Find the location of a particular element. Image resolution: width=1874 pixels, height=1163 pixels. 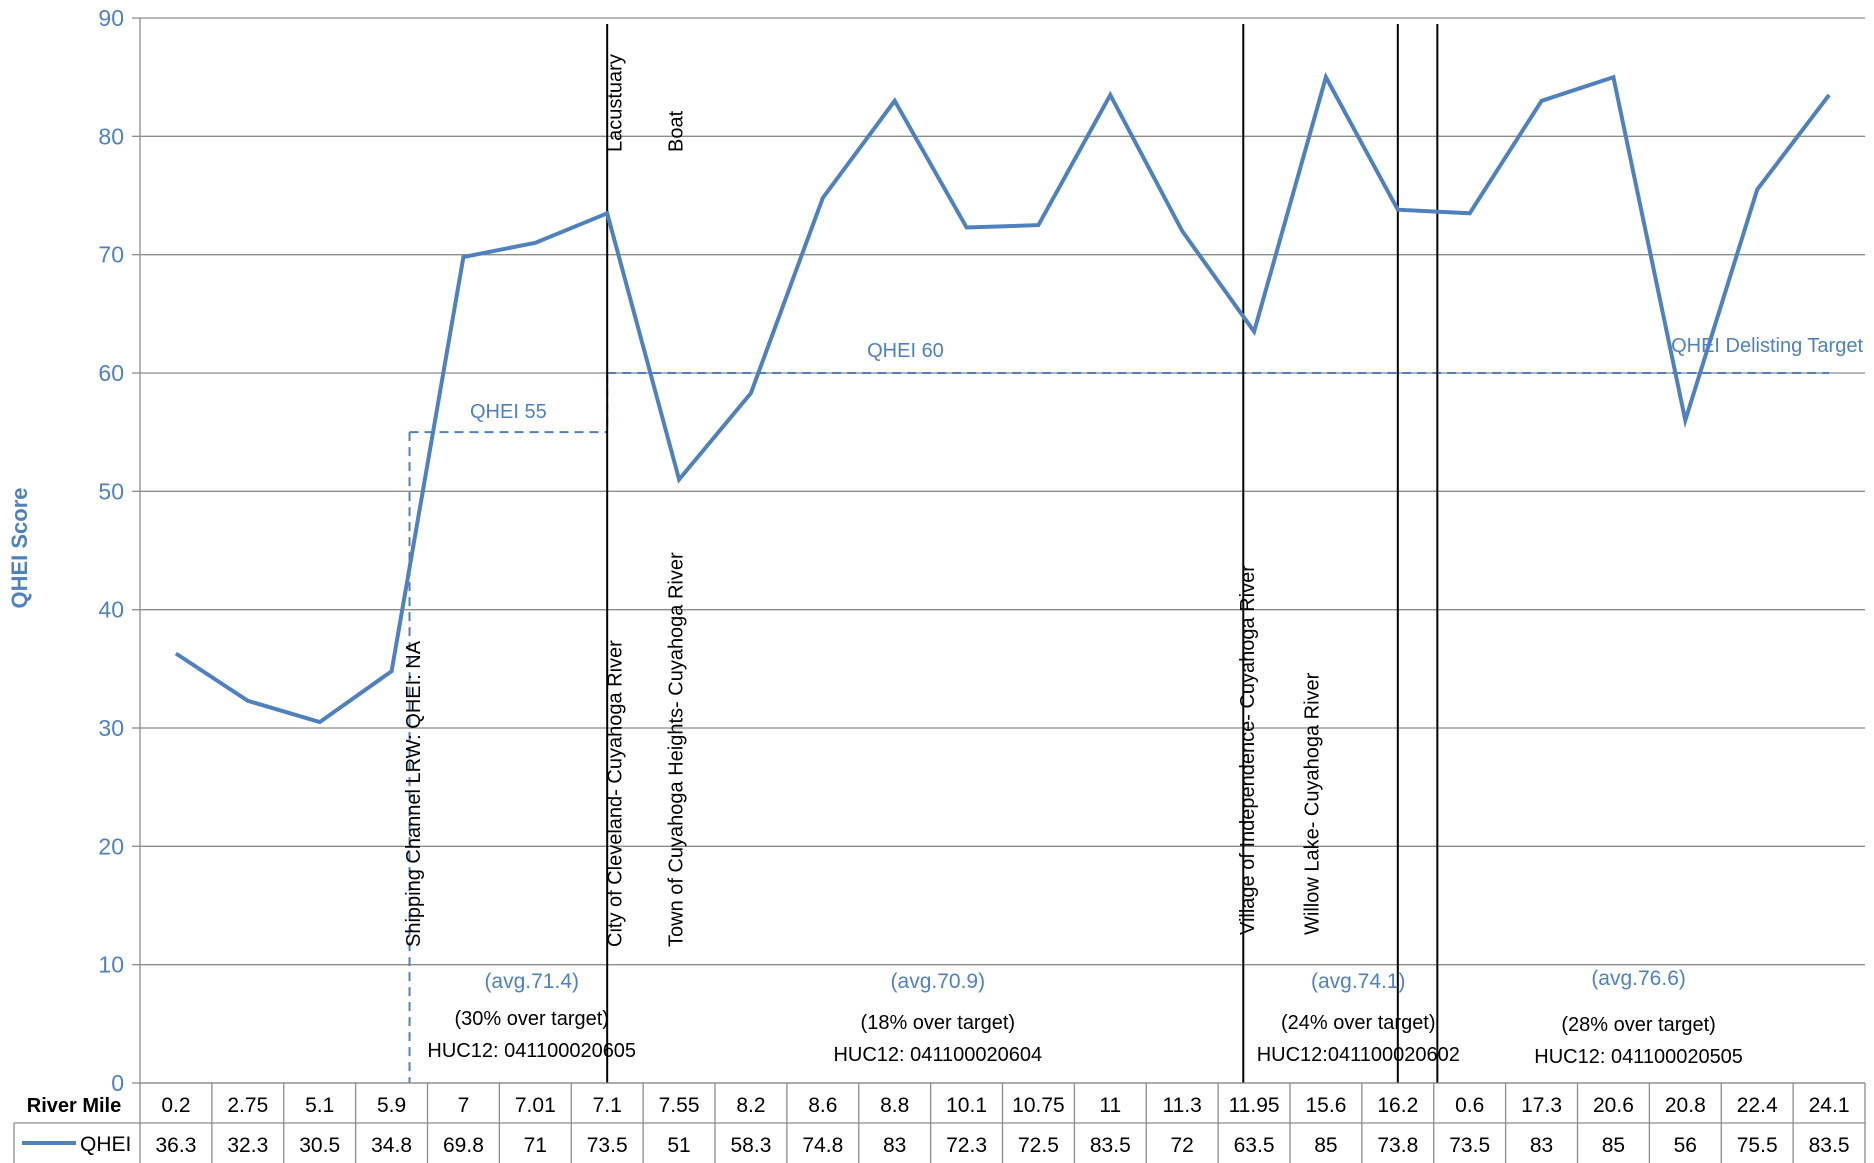

x-tick-label: 22.4 is located at coordinates (1757, 1105).